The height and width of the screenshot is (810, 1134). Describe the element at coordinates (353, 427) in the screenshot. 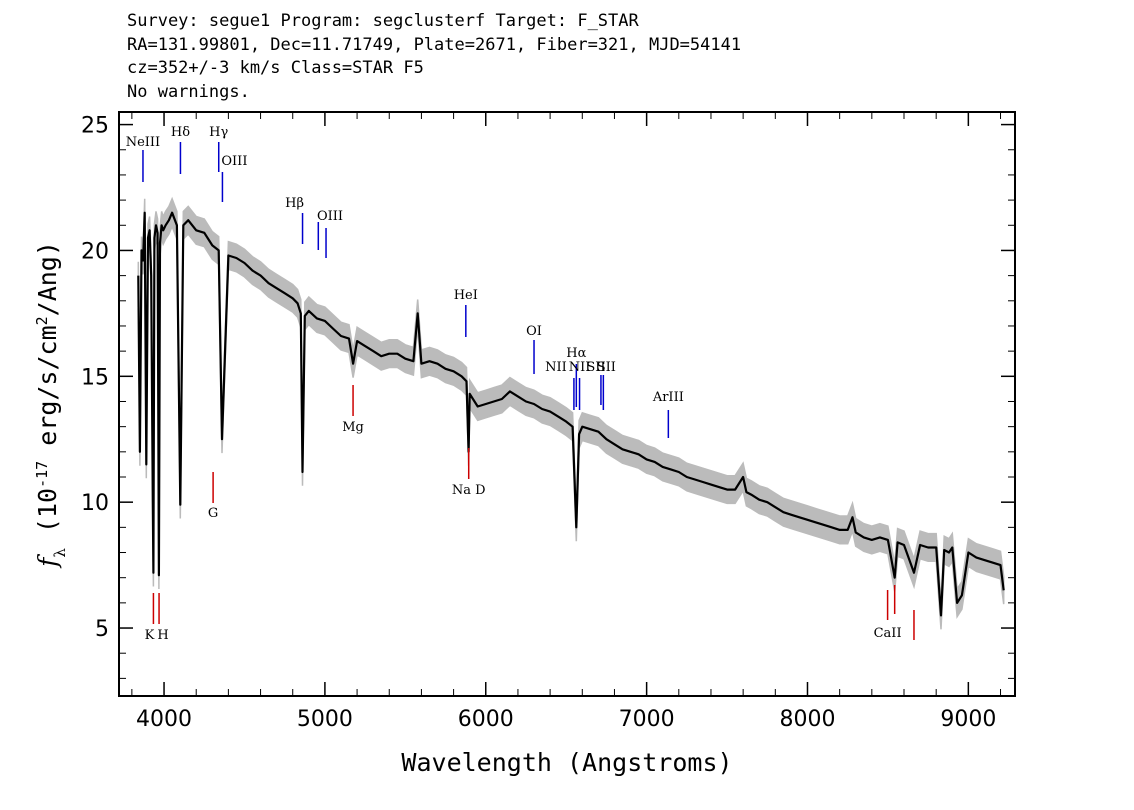

I see `absorption-line-label: Mg` at that location.